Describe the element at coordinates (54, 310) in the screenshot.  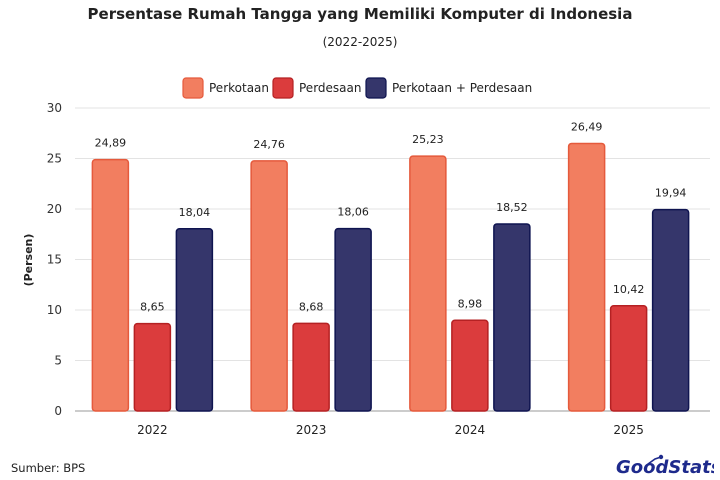
I see `y-tick-label: 10` at that location.